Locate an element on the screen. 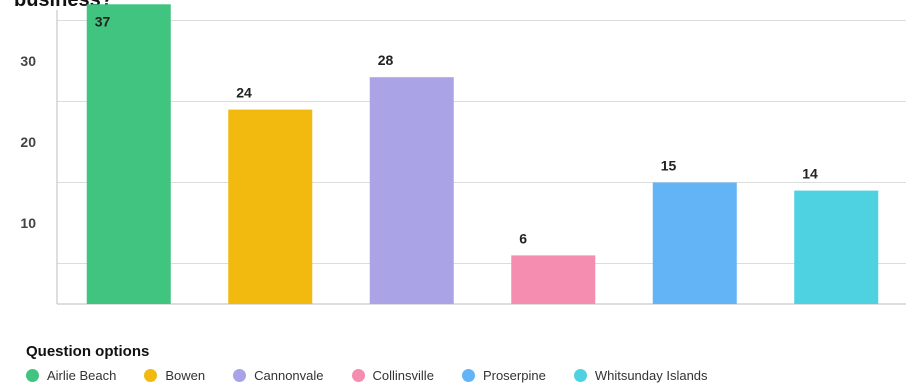  legend-label: Collinsville is located at coordinates (403, 375).